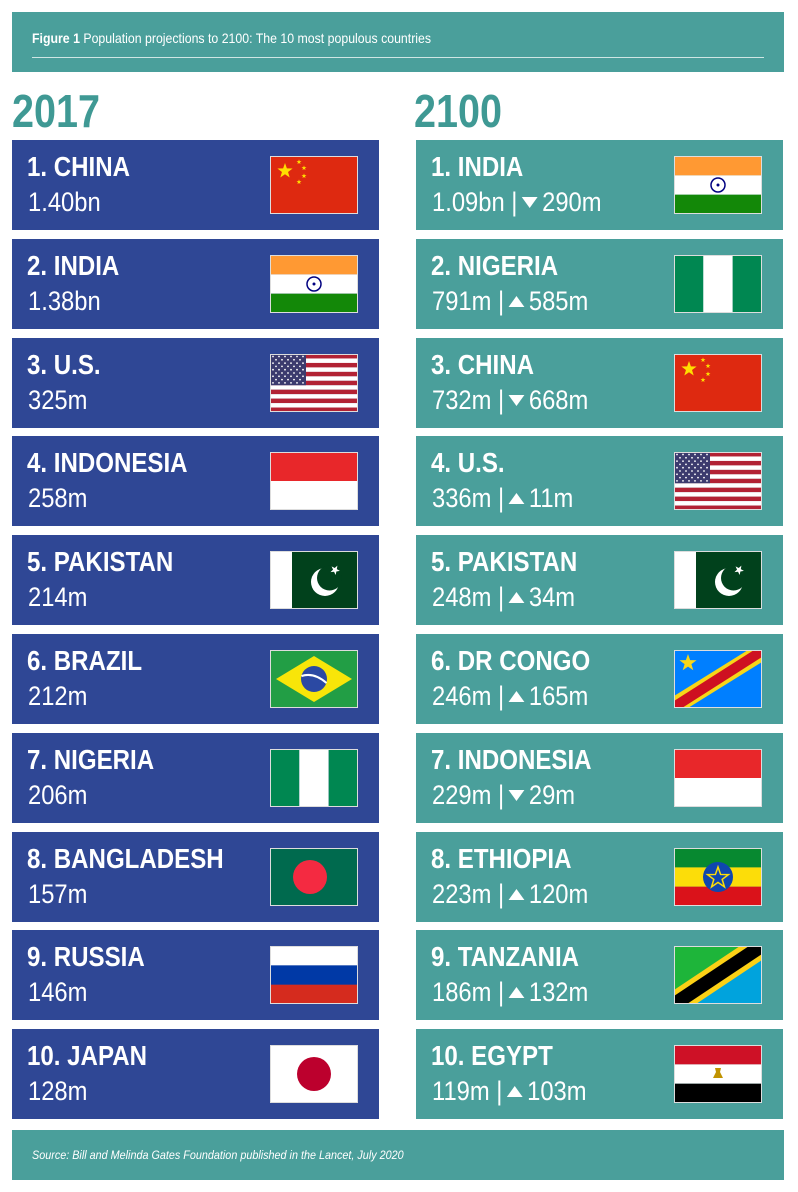 The image size is (798, 1192). I want to click on country-name: 3. CHINA, so click(483, 364).